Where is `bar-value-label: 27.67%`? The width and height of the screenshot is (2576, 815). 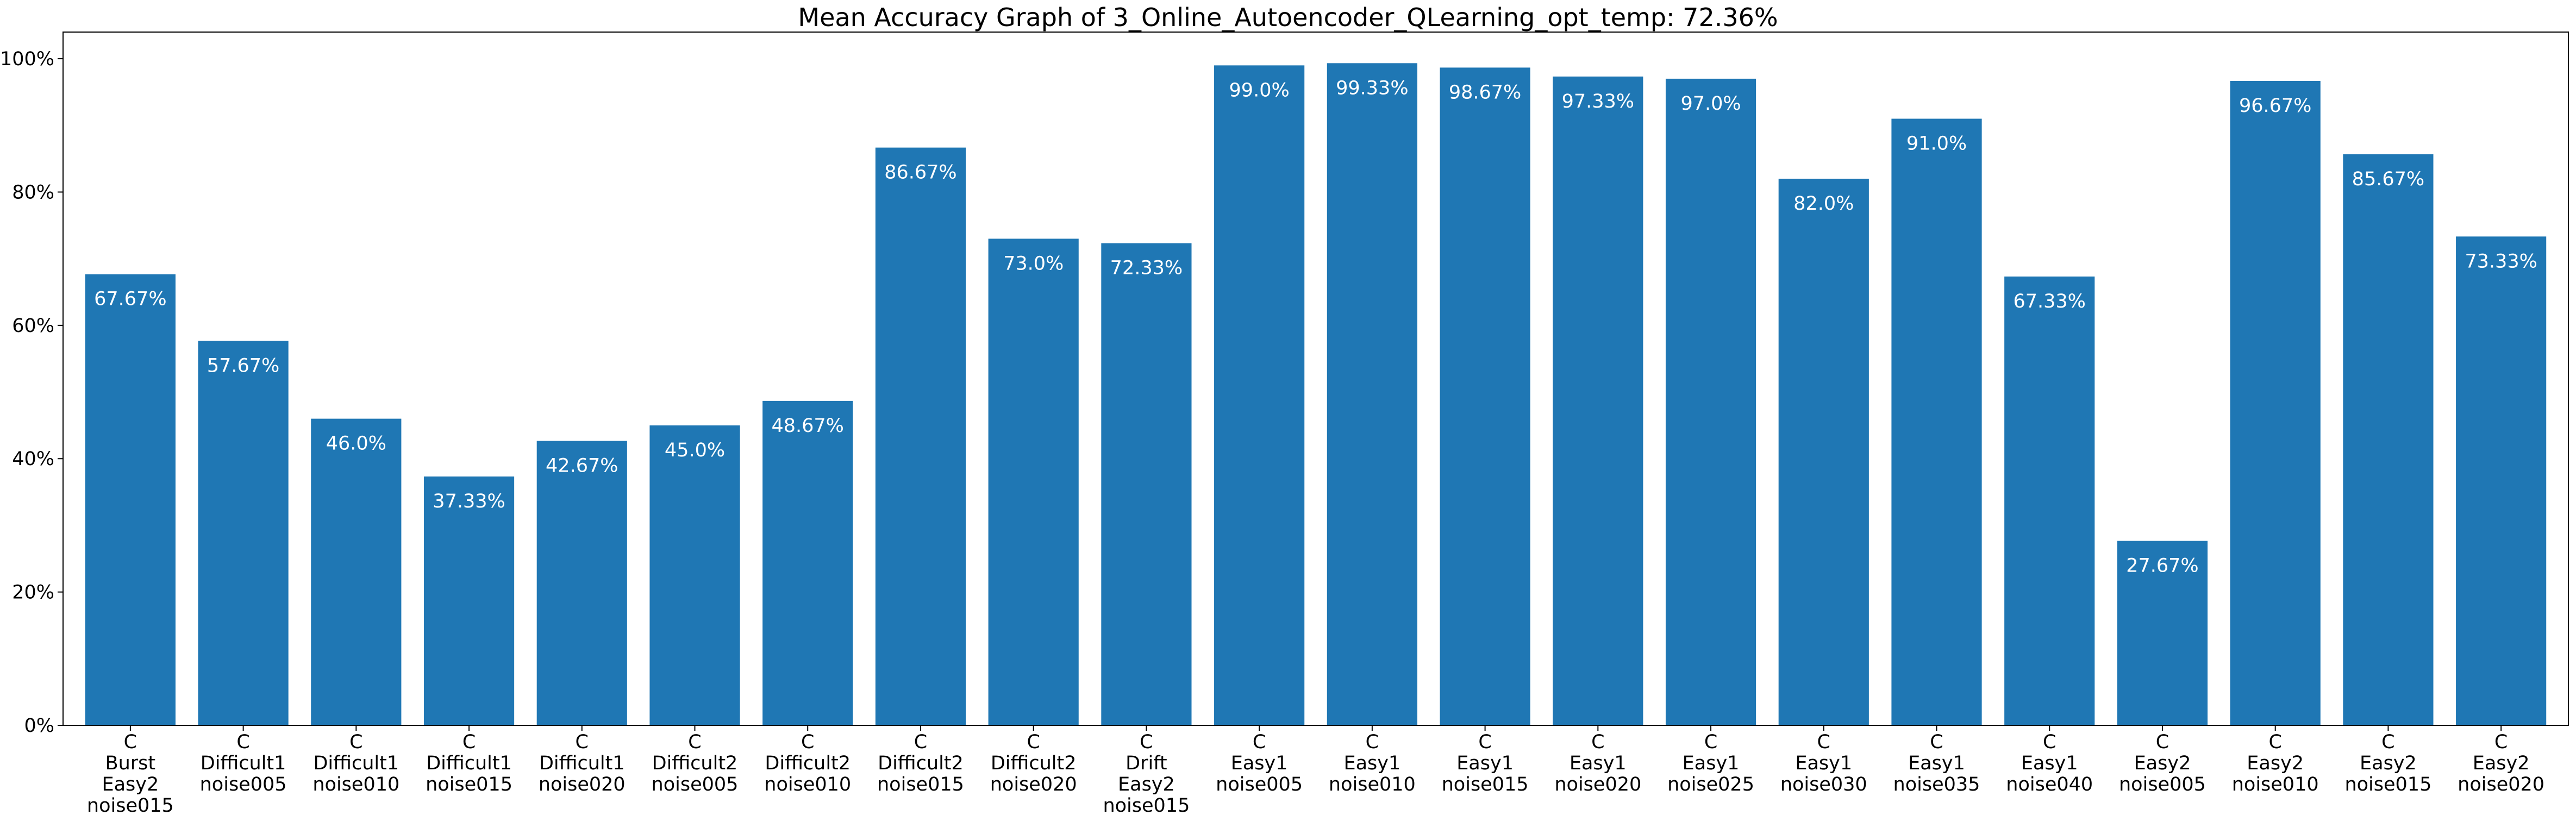 bar-value-label: 27.67% is located at coordinates (2162, 566).